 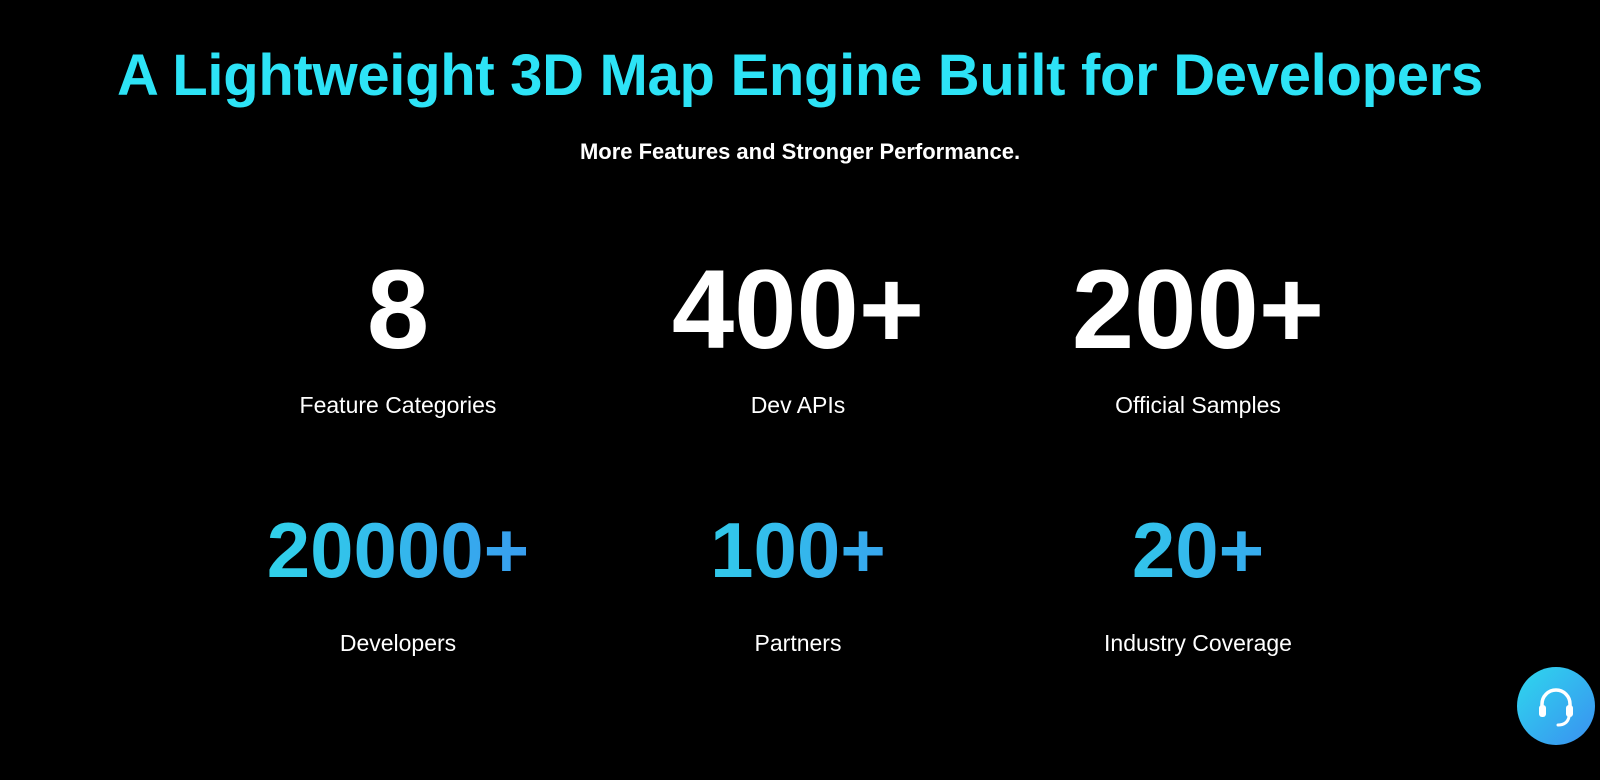 I want to click on stat-value: 100+, so click(x=798, y=550).